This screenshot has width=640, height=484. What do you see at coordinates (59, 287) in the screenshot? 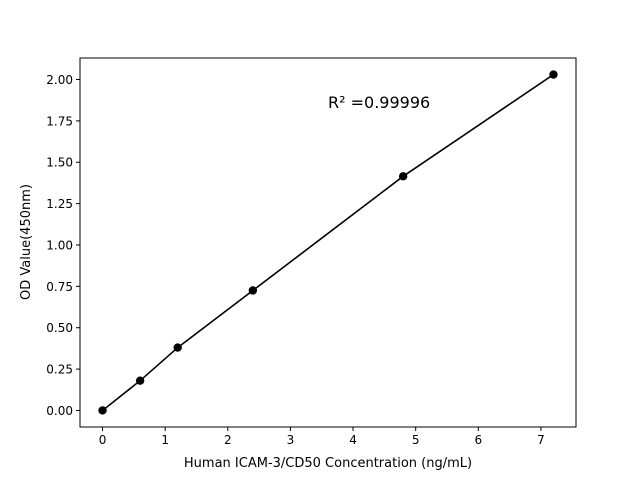
I see `y-tick-label: 0.75` at bounding box center [59, 287].